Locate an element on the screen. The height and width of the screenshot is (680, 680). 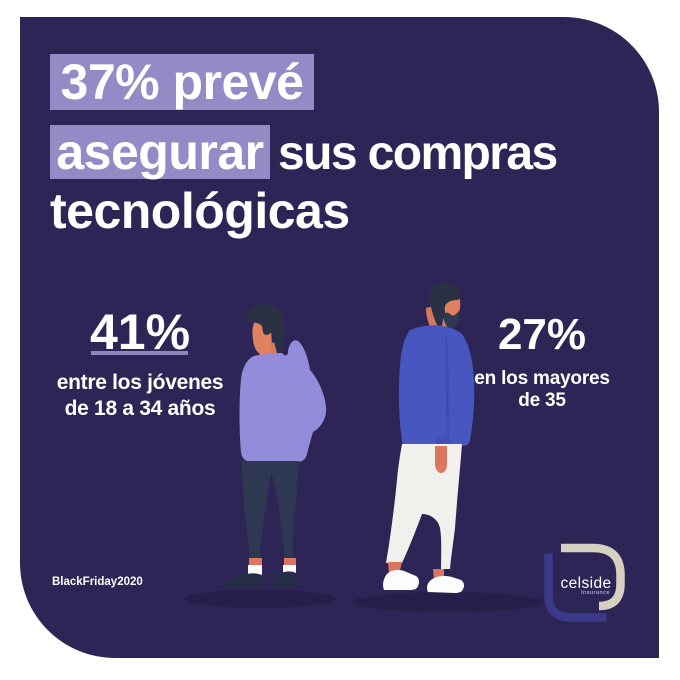
svg-text: Insurance is located at coordinates (595, 593).